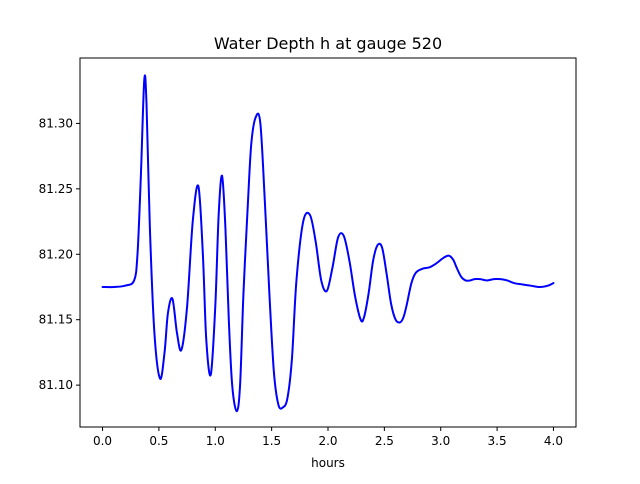  Describe the element at coordinates (215, 441) in the screenshot. I see `x-tick-label: 1.0` at that location.